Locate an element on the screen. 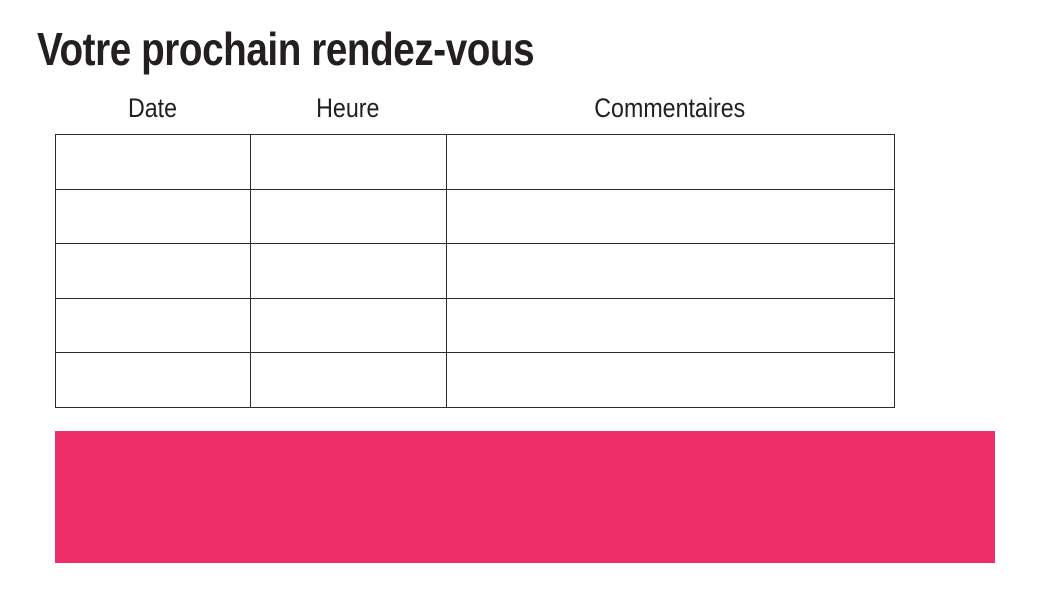 This screenshot has width=1050, height=600. column-header-heure-label: Heure is located at coordinates (348, 108).